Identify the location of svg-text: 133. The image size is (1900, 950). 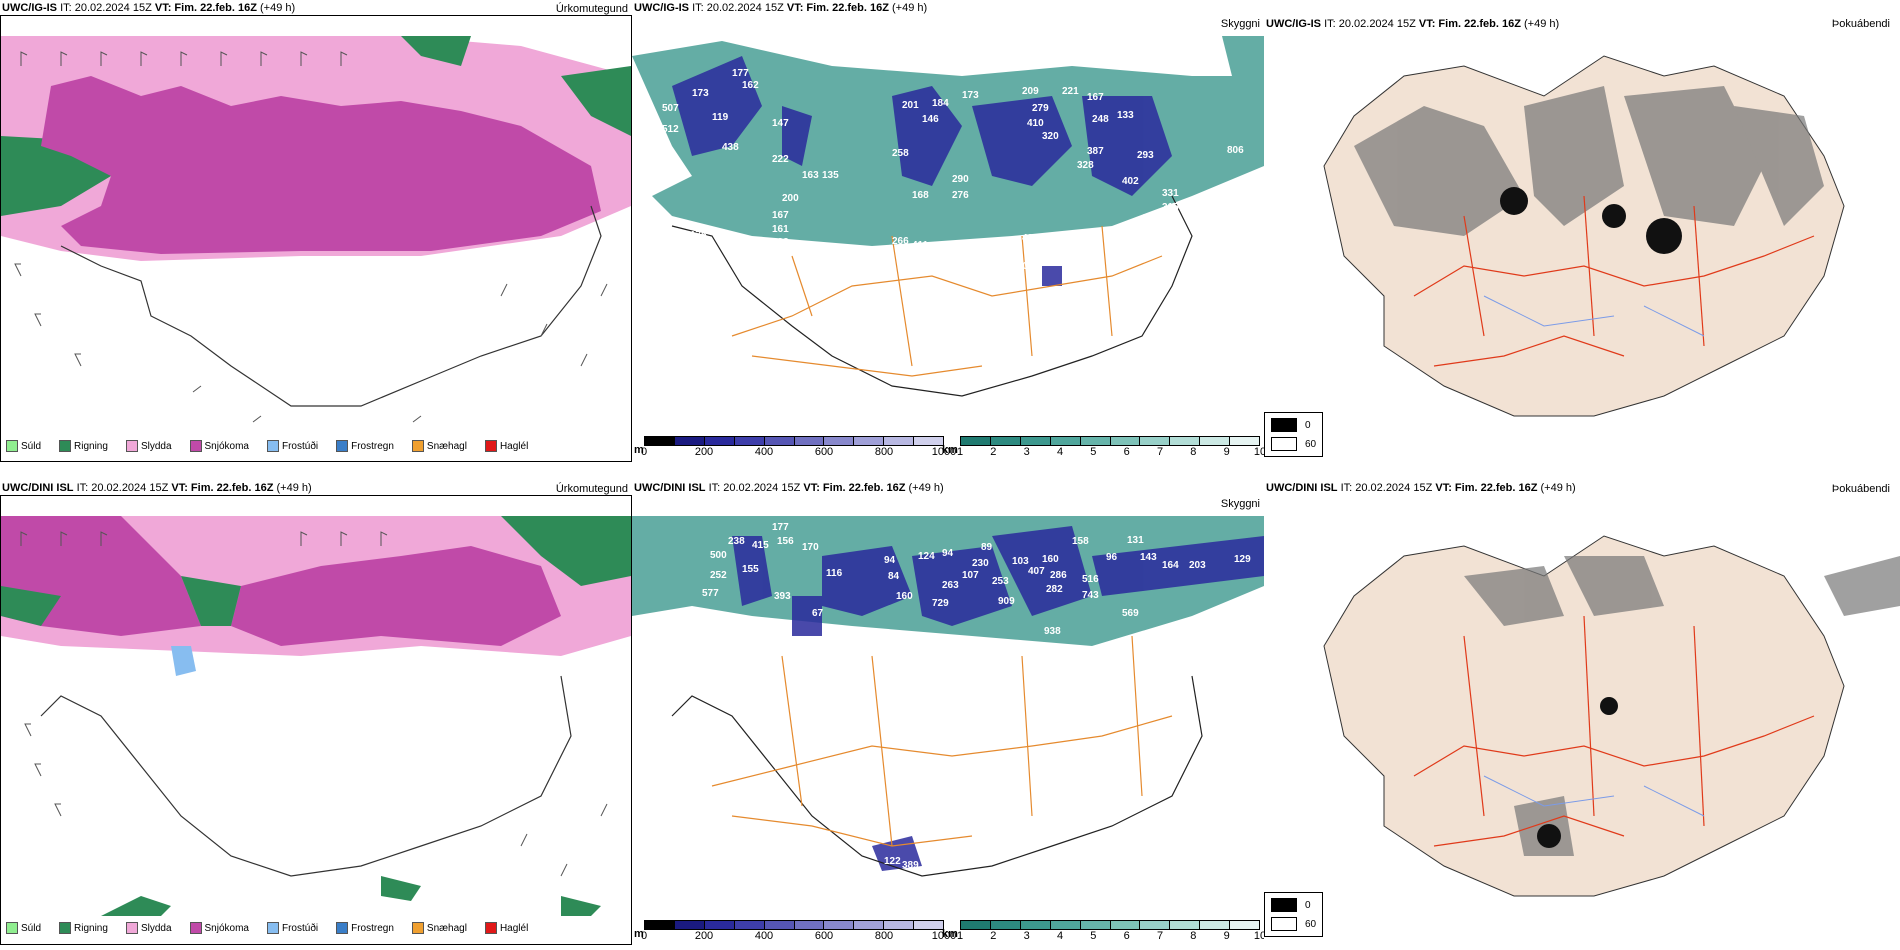
(1125, 115).